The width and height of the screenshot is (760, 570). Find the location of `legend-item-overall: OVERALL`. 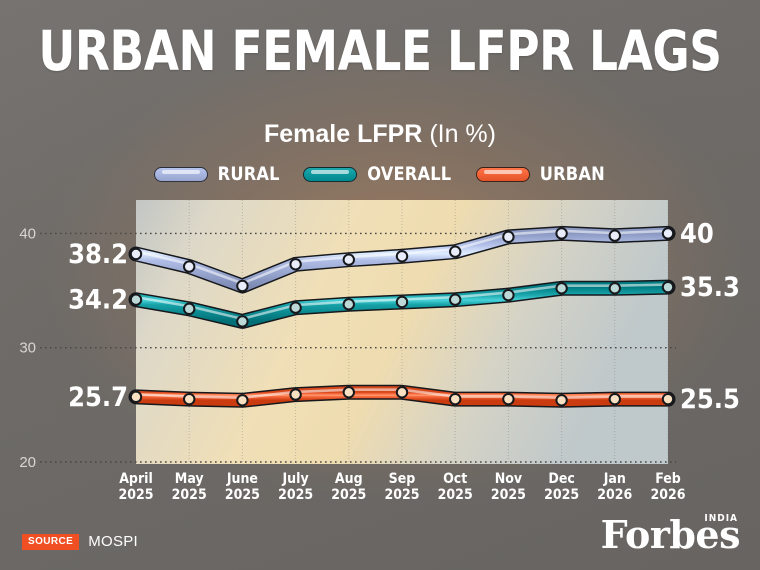

legend-item-overall: OVERALL is located at coordinates (378, 174).